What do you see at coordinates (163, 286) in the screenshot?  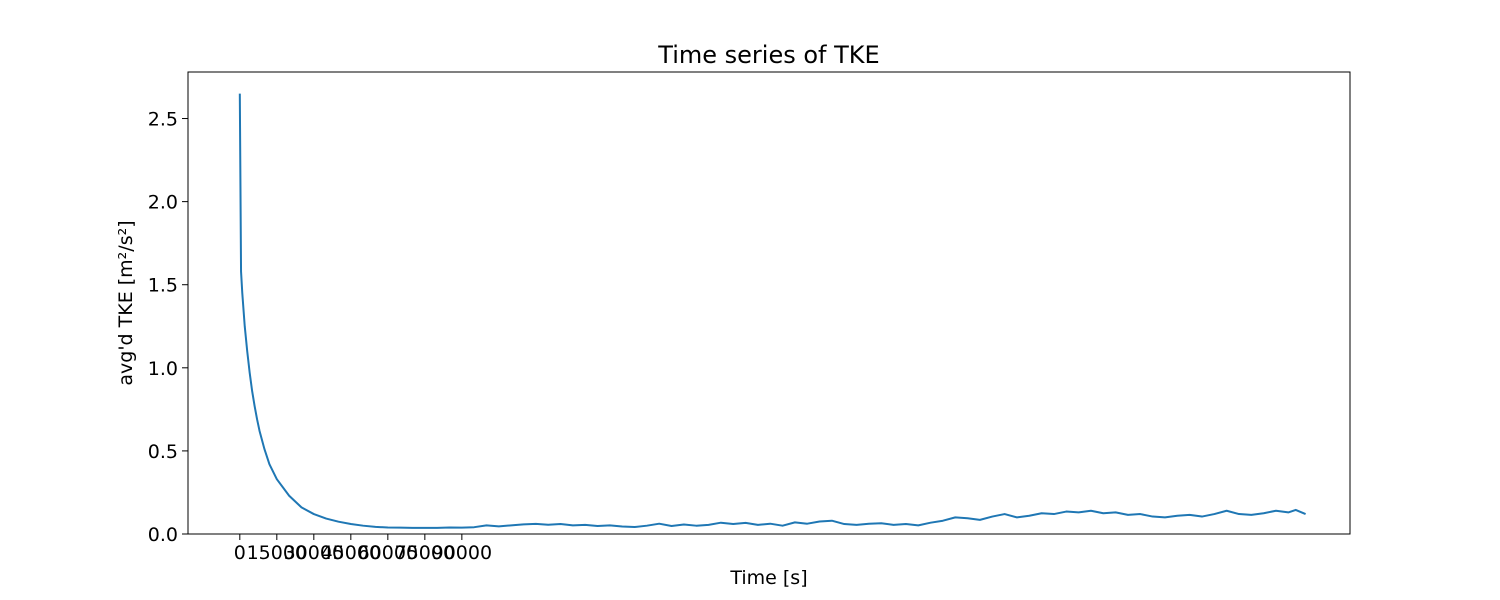 I see `y-tick-label: 1.5` at bounding box center [163, 286].